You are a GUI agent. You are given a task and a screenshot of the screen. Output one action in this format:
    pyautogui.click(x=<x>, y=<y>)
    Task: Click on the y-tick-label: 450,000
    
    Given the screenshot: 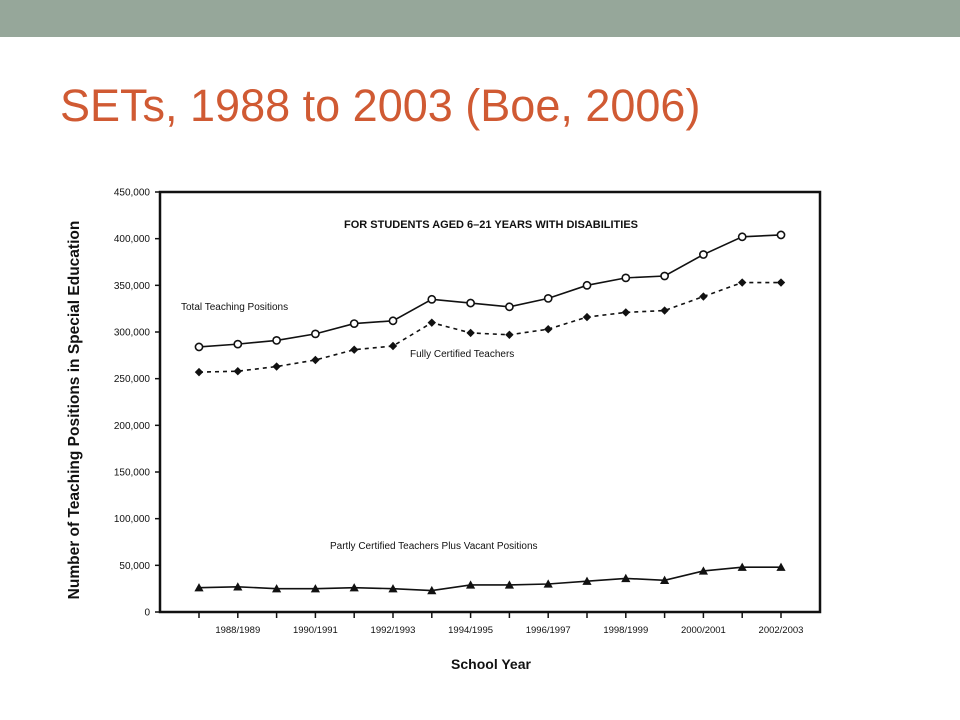 What is the action you would take?
    pyautogui.click(x=132, y=193)
    